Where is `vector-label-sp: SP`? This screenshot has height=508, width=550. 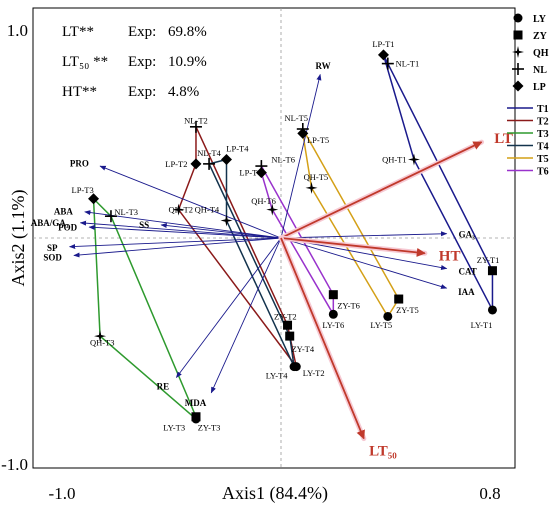
vector-label-sp: SP is located at coordinates (52, 248).